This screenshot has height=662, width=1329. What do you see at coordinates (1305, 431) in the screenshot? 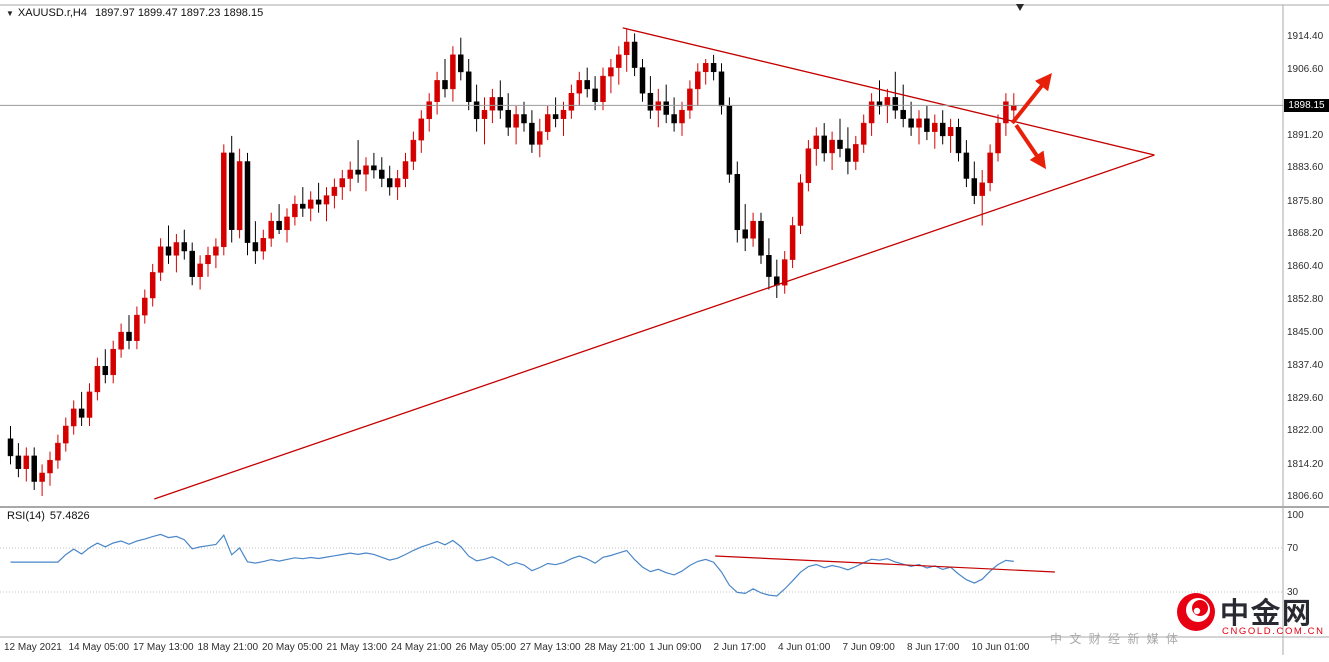
I see `price-tick-label: 1822.00` at bounding box center [1305, 431].